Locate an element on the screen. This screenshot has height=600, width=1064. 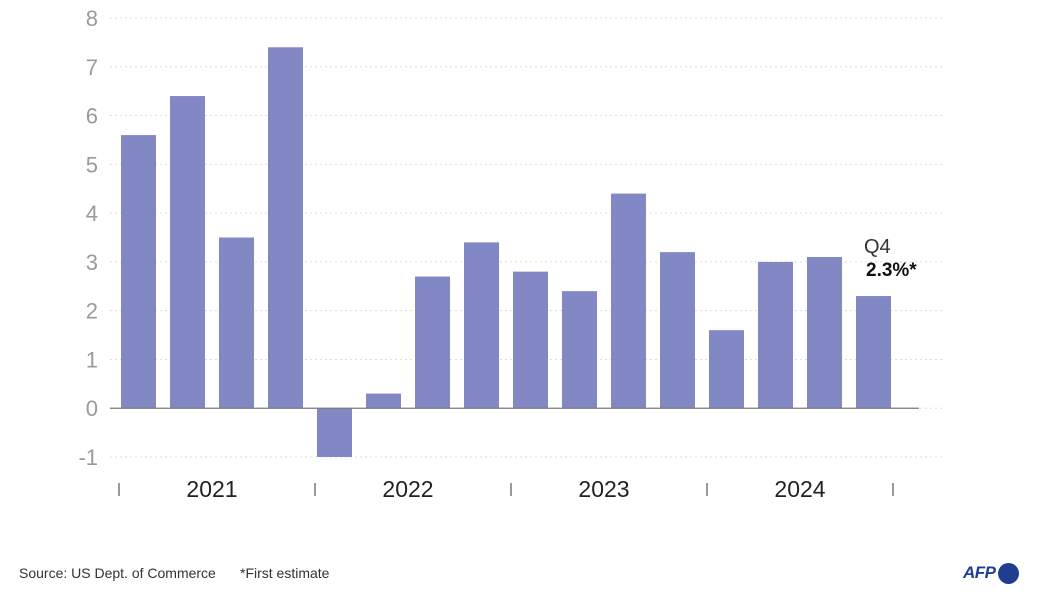
y-tick-label: 4 is located at coordinates (92, 213).